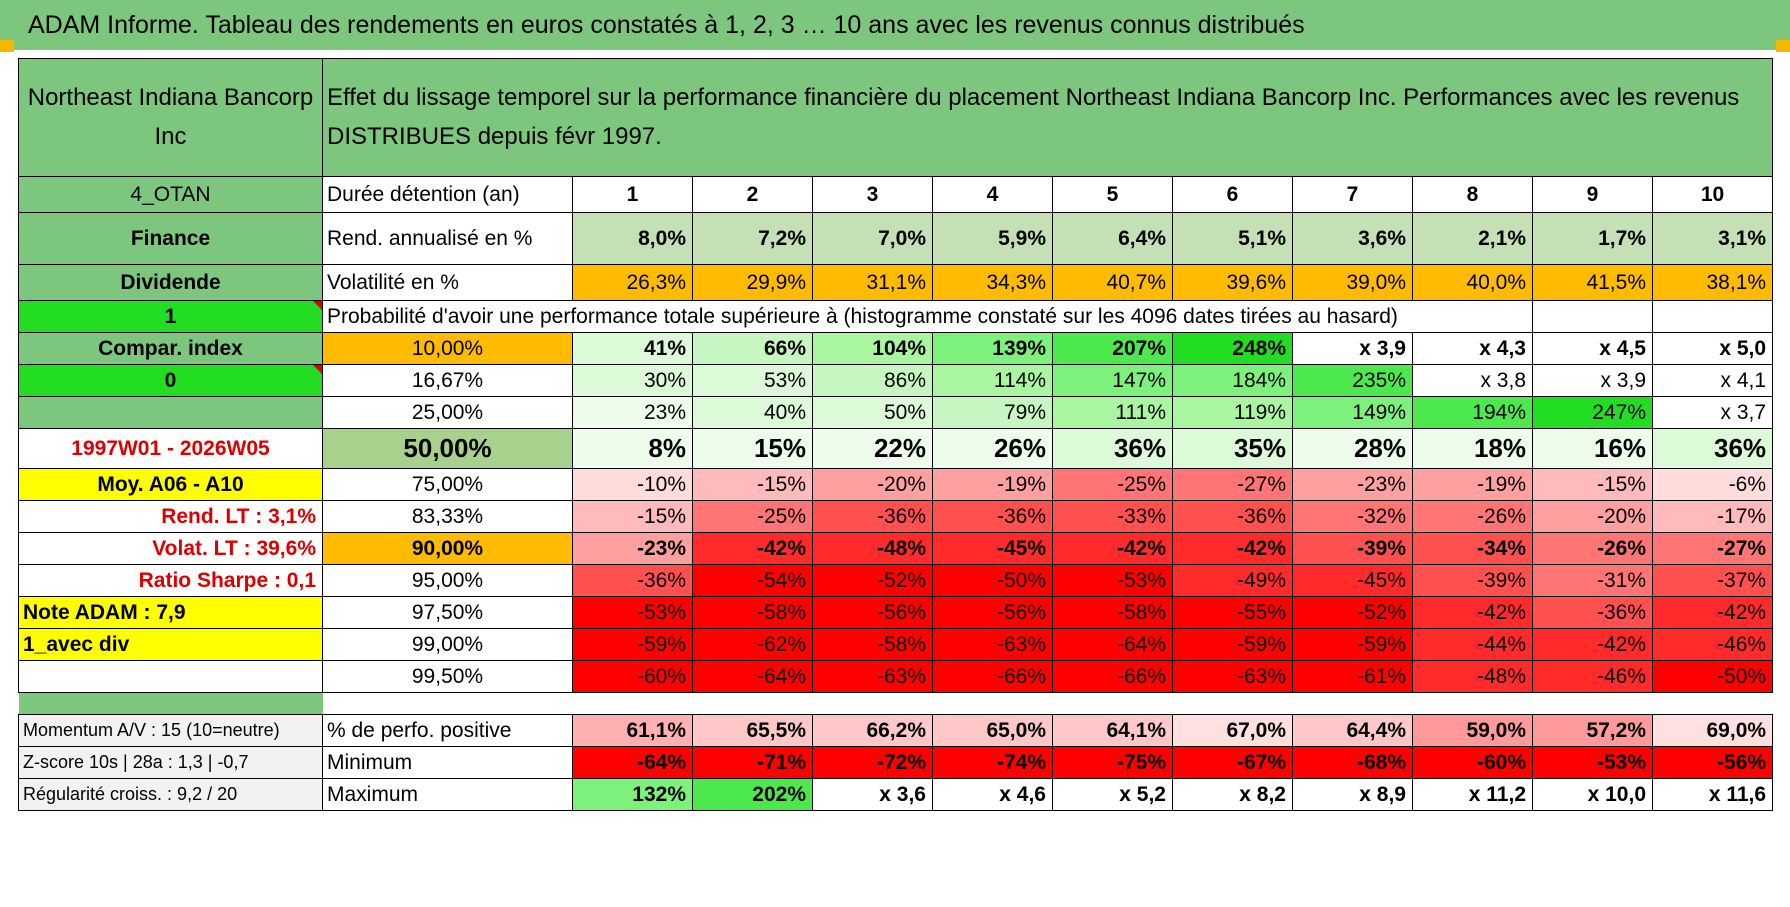 This screenshot has width=1790, height=907. What do you see at coordinates (1592, 730) in the screenshot?
I see `stat-value: 57,2%` at bounding box center [1592, 730].